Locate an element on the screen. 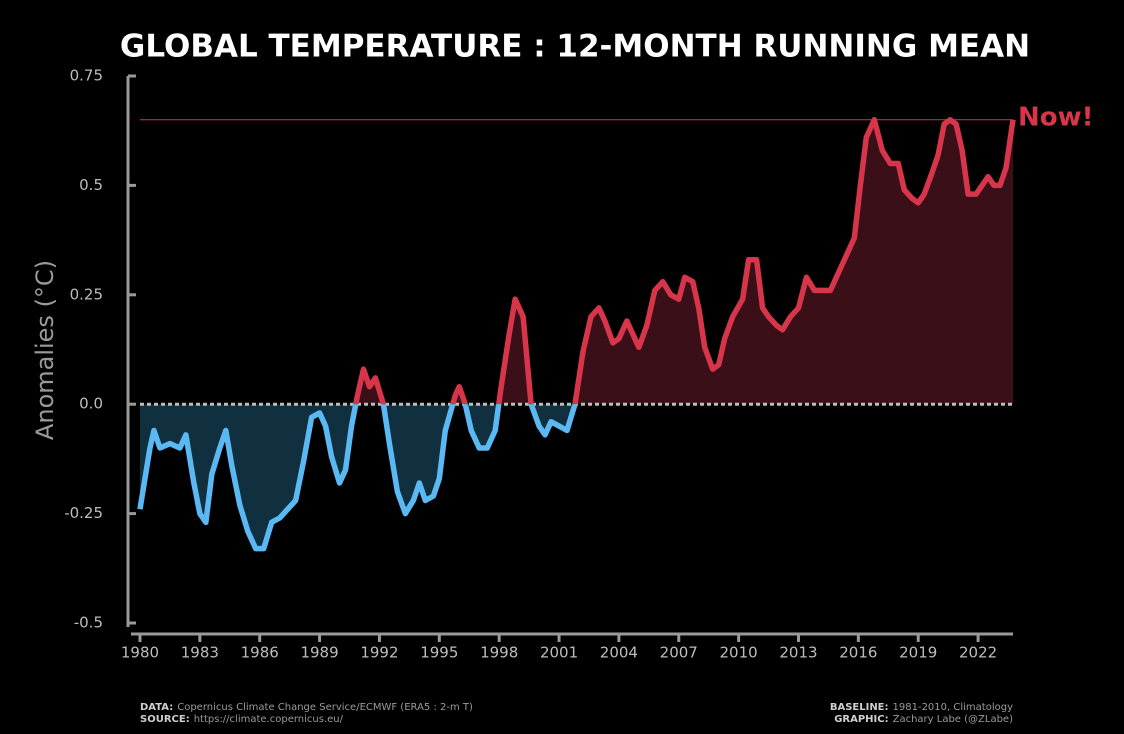  footnote-label: DATA: is located at coordinates (156, 707).